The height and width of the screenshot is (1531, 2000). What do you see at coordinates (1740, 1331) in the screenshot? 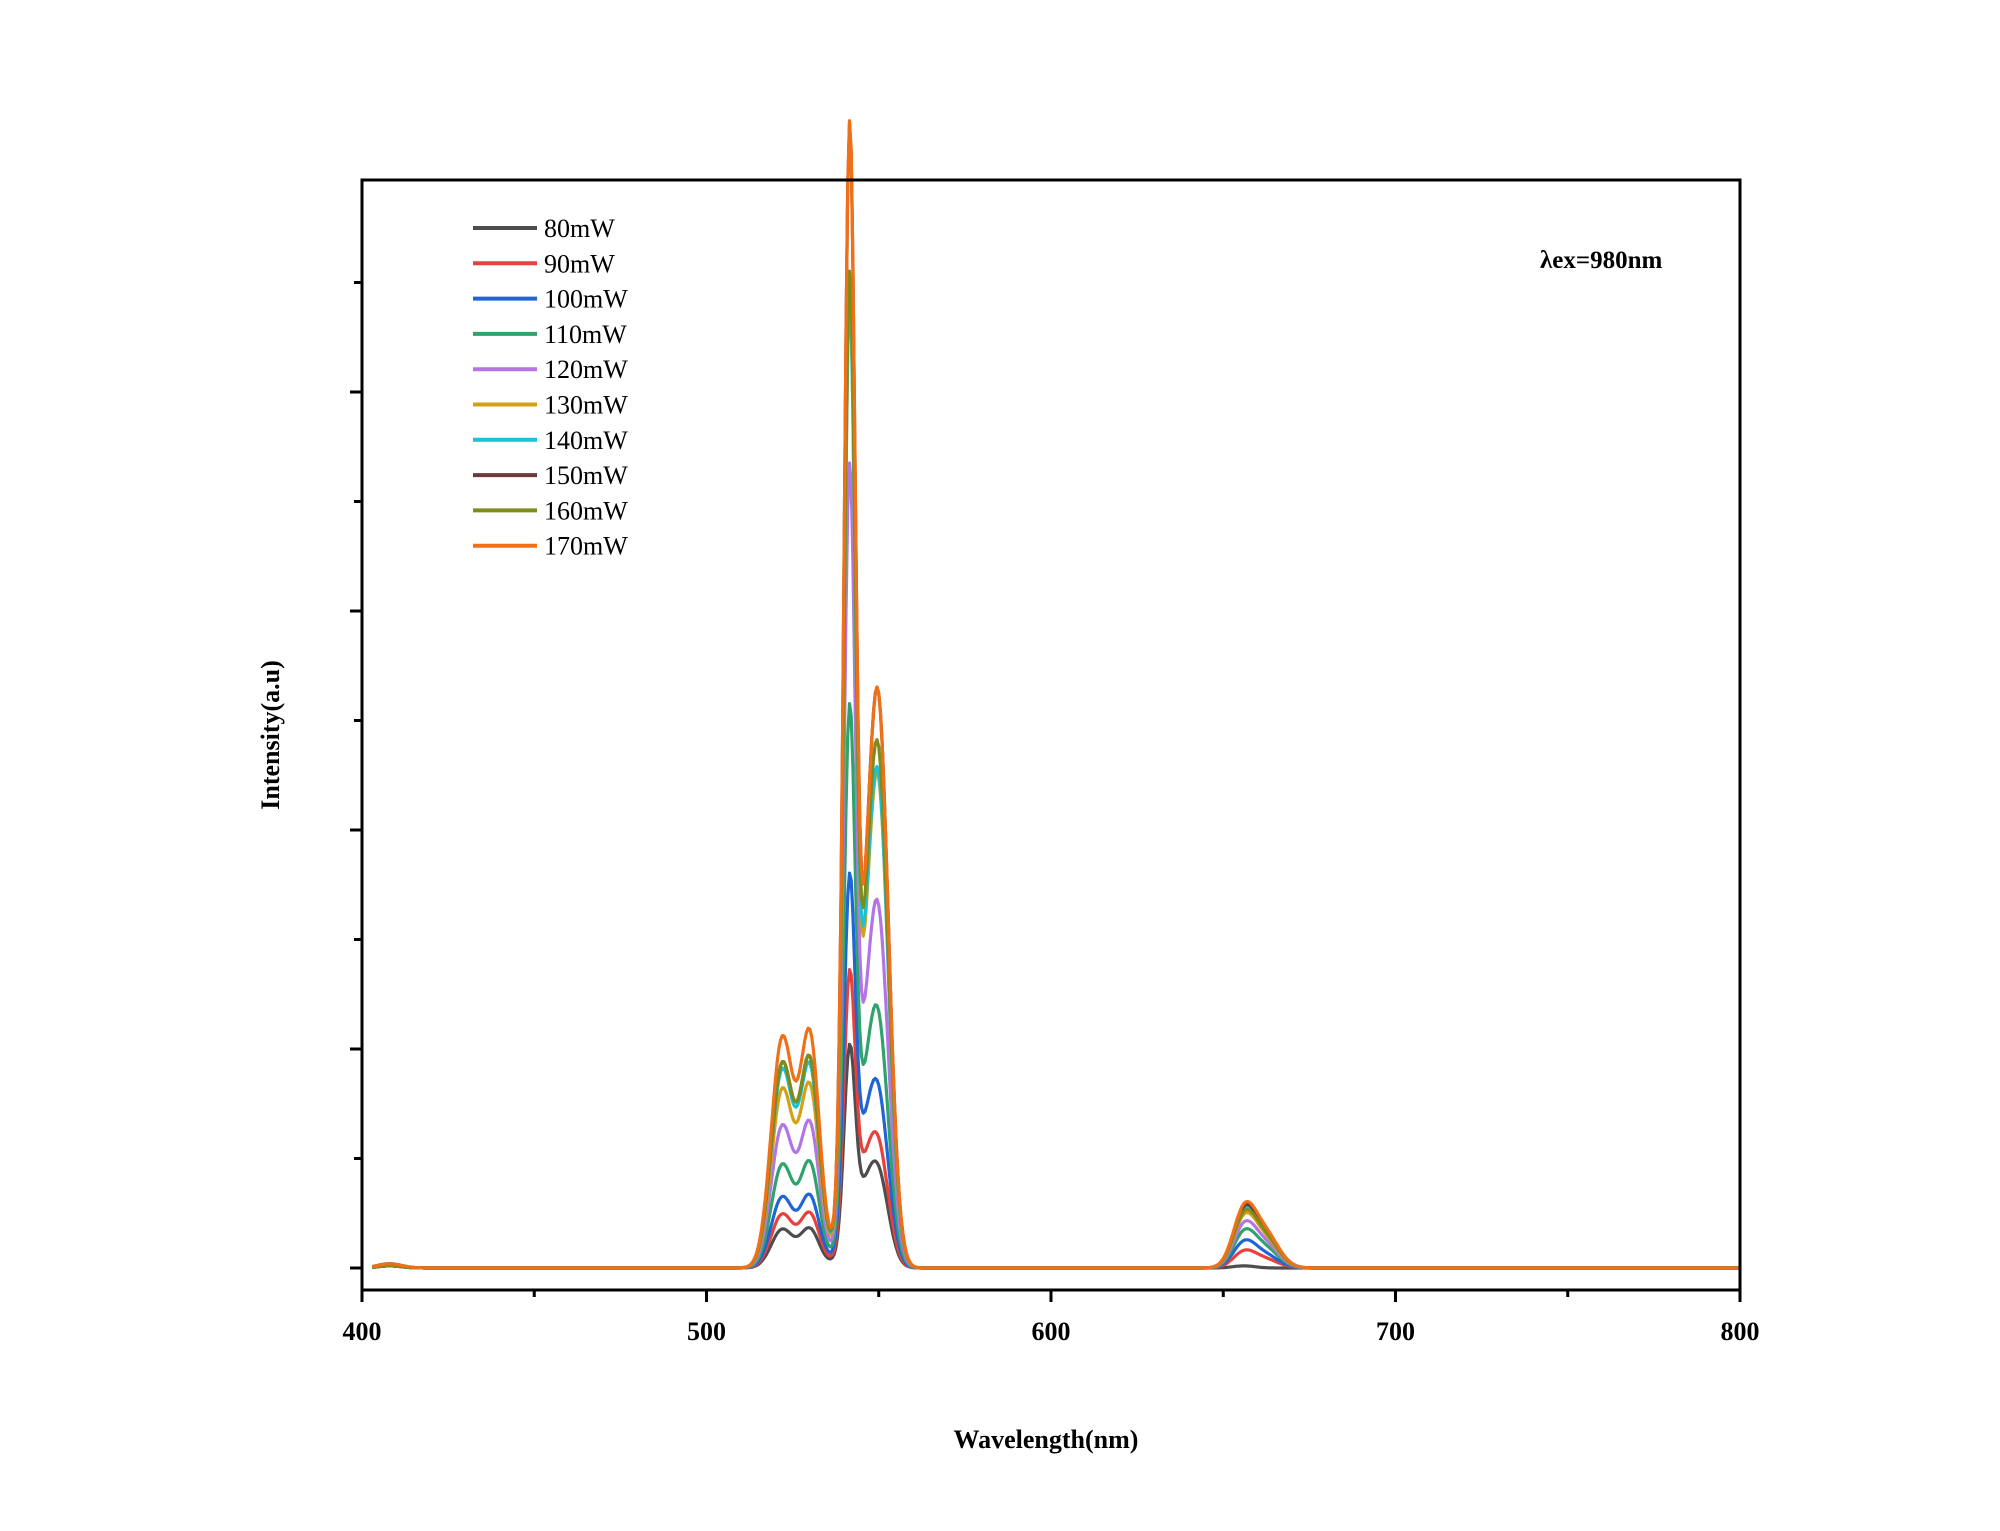
I see `x-tick-label-800: 800` at bounding box center [1740, 1331].